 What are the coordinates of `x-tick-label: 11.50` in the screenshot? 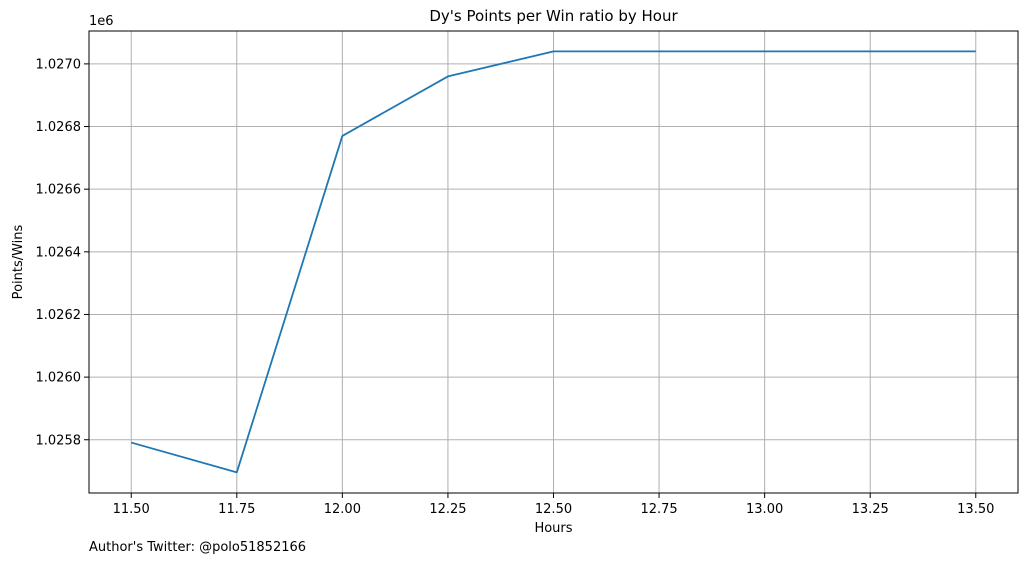 It's located at (131, 509).